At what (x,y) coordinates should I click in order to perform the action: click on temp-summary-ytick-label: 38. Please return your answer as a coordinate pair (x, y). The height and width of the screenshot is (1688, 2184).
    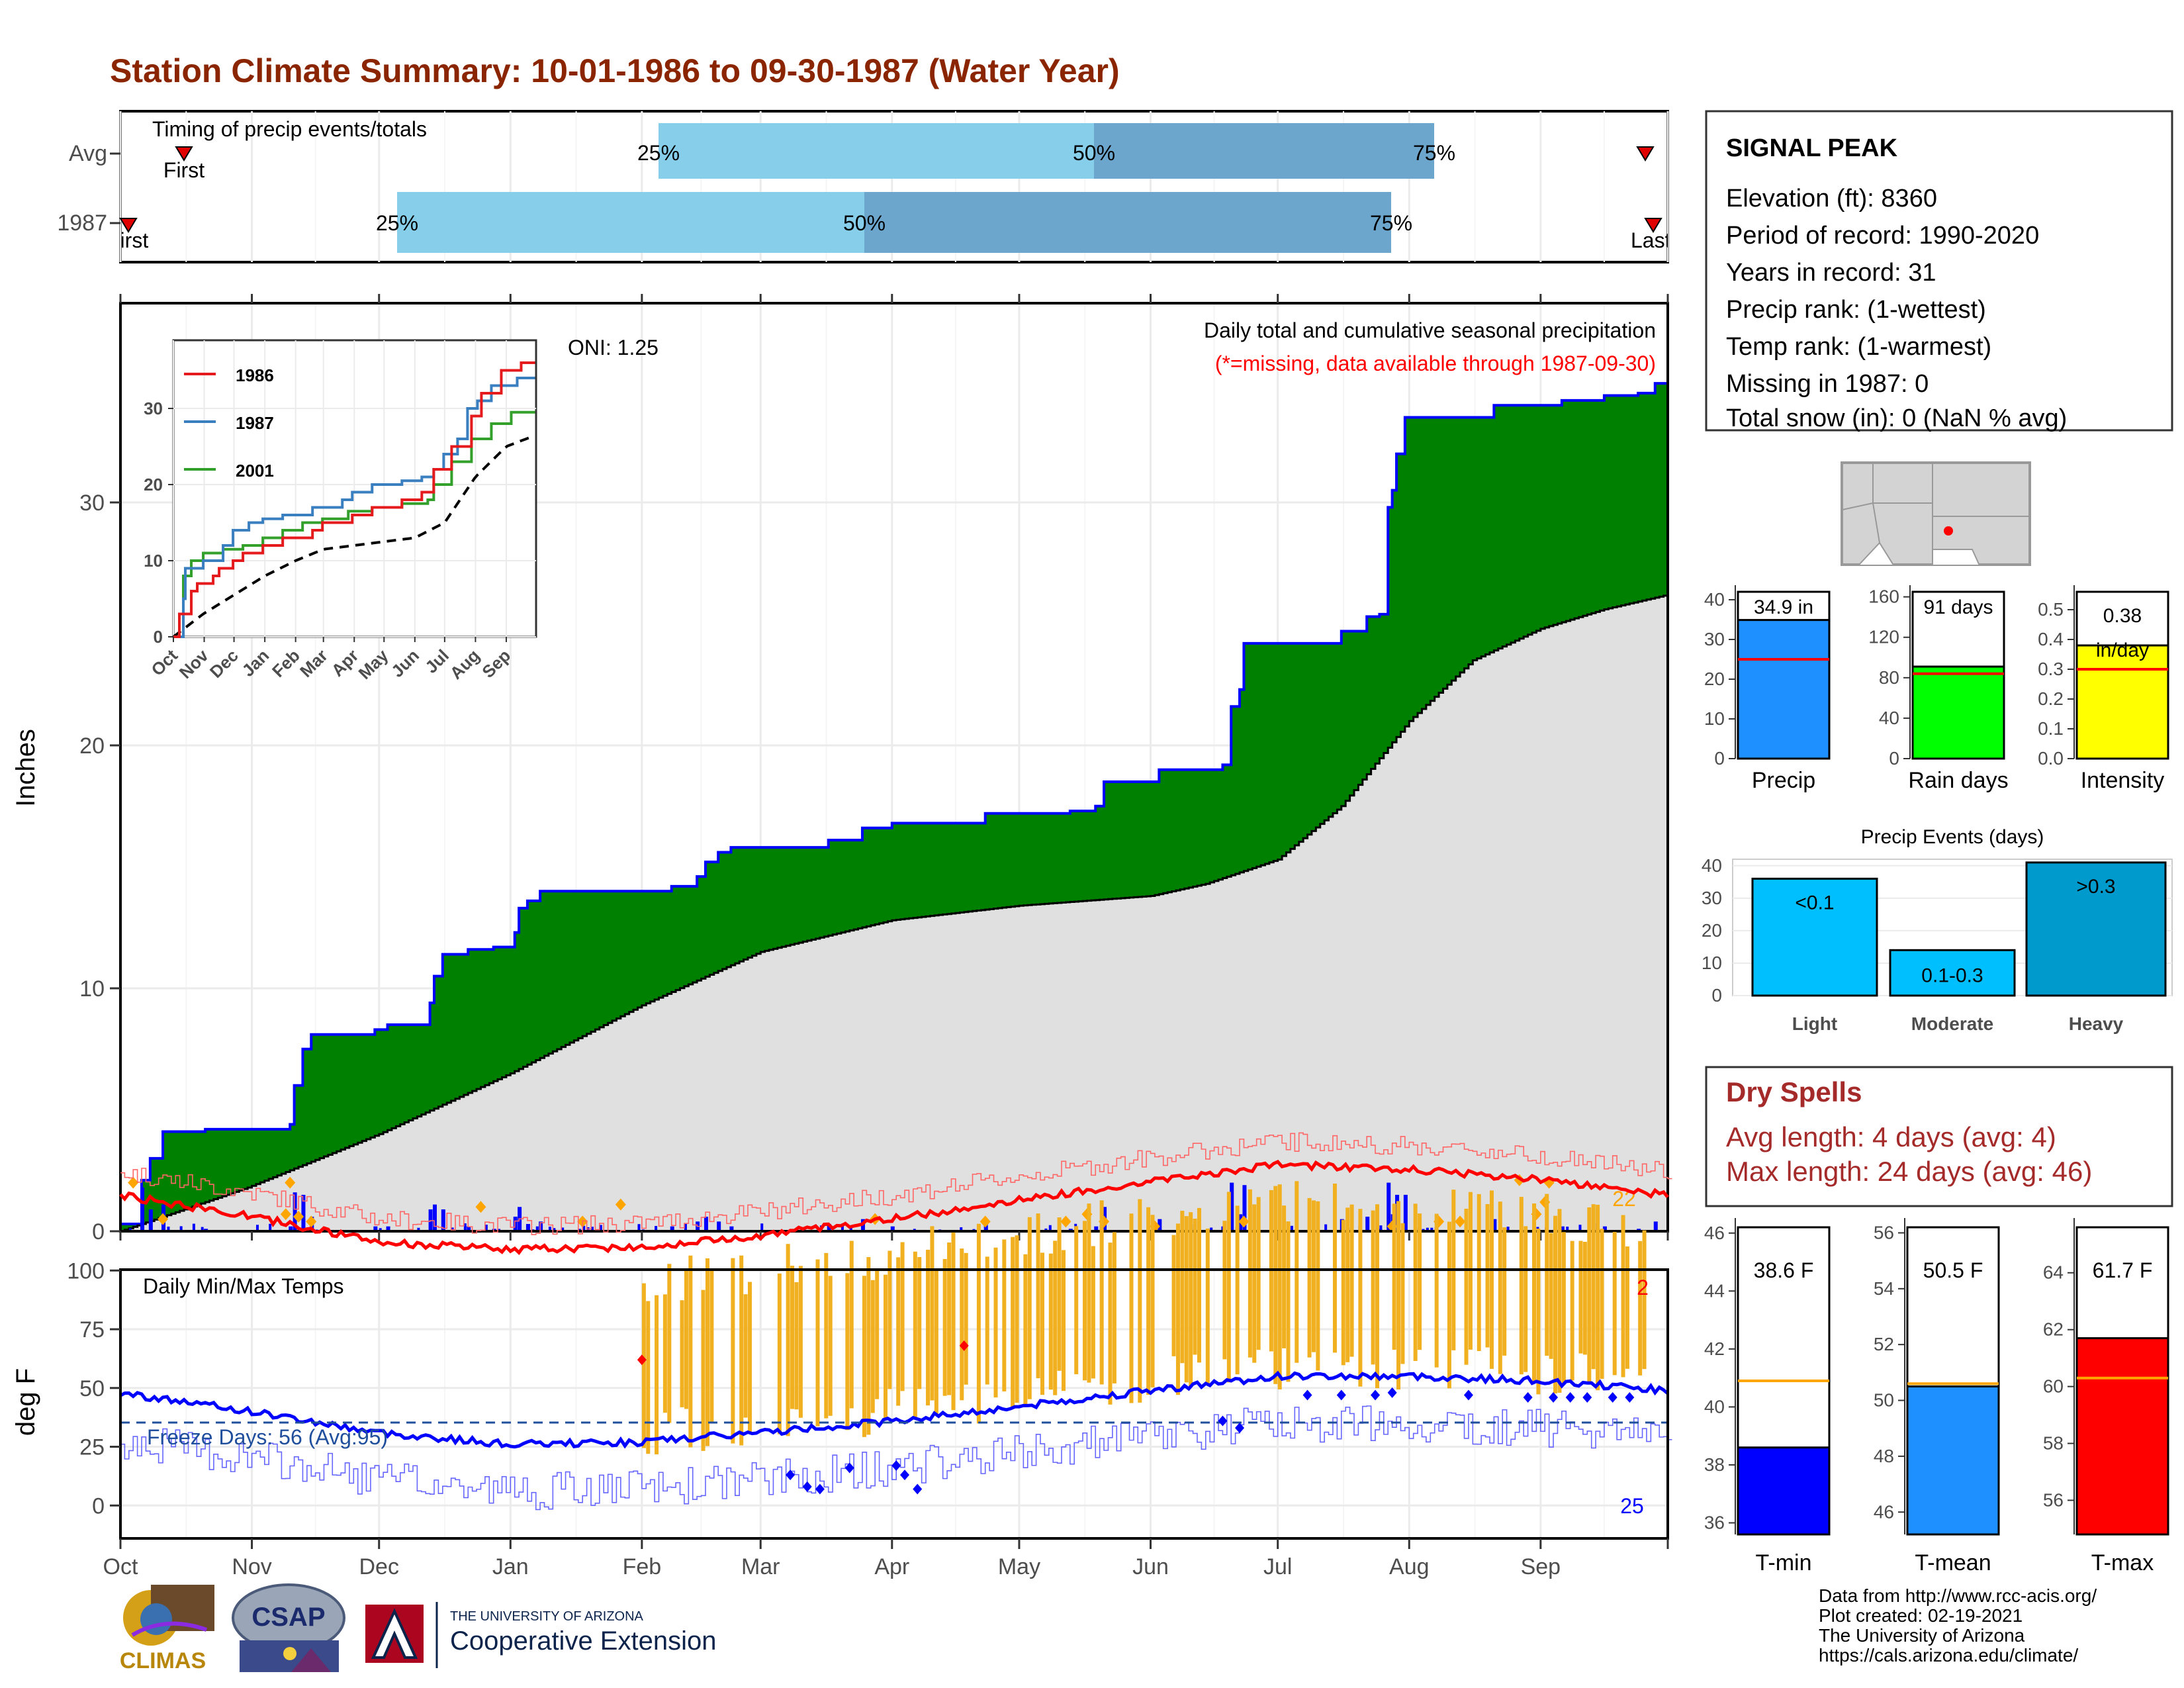
    Looking at the image, I should click on (1715, 1464).